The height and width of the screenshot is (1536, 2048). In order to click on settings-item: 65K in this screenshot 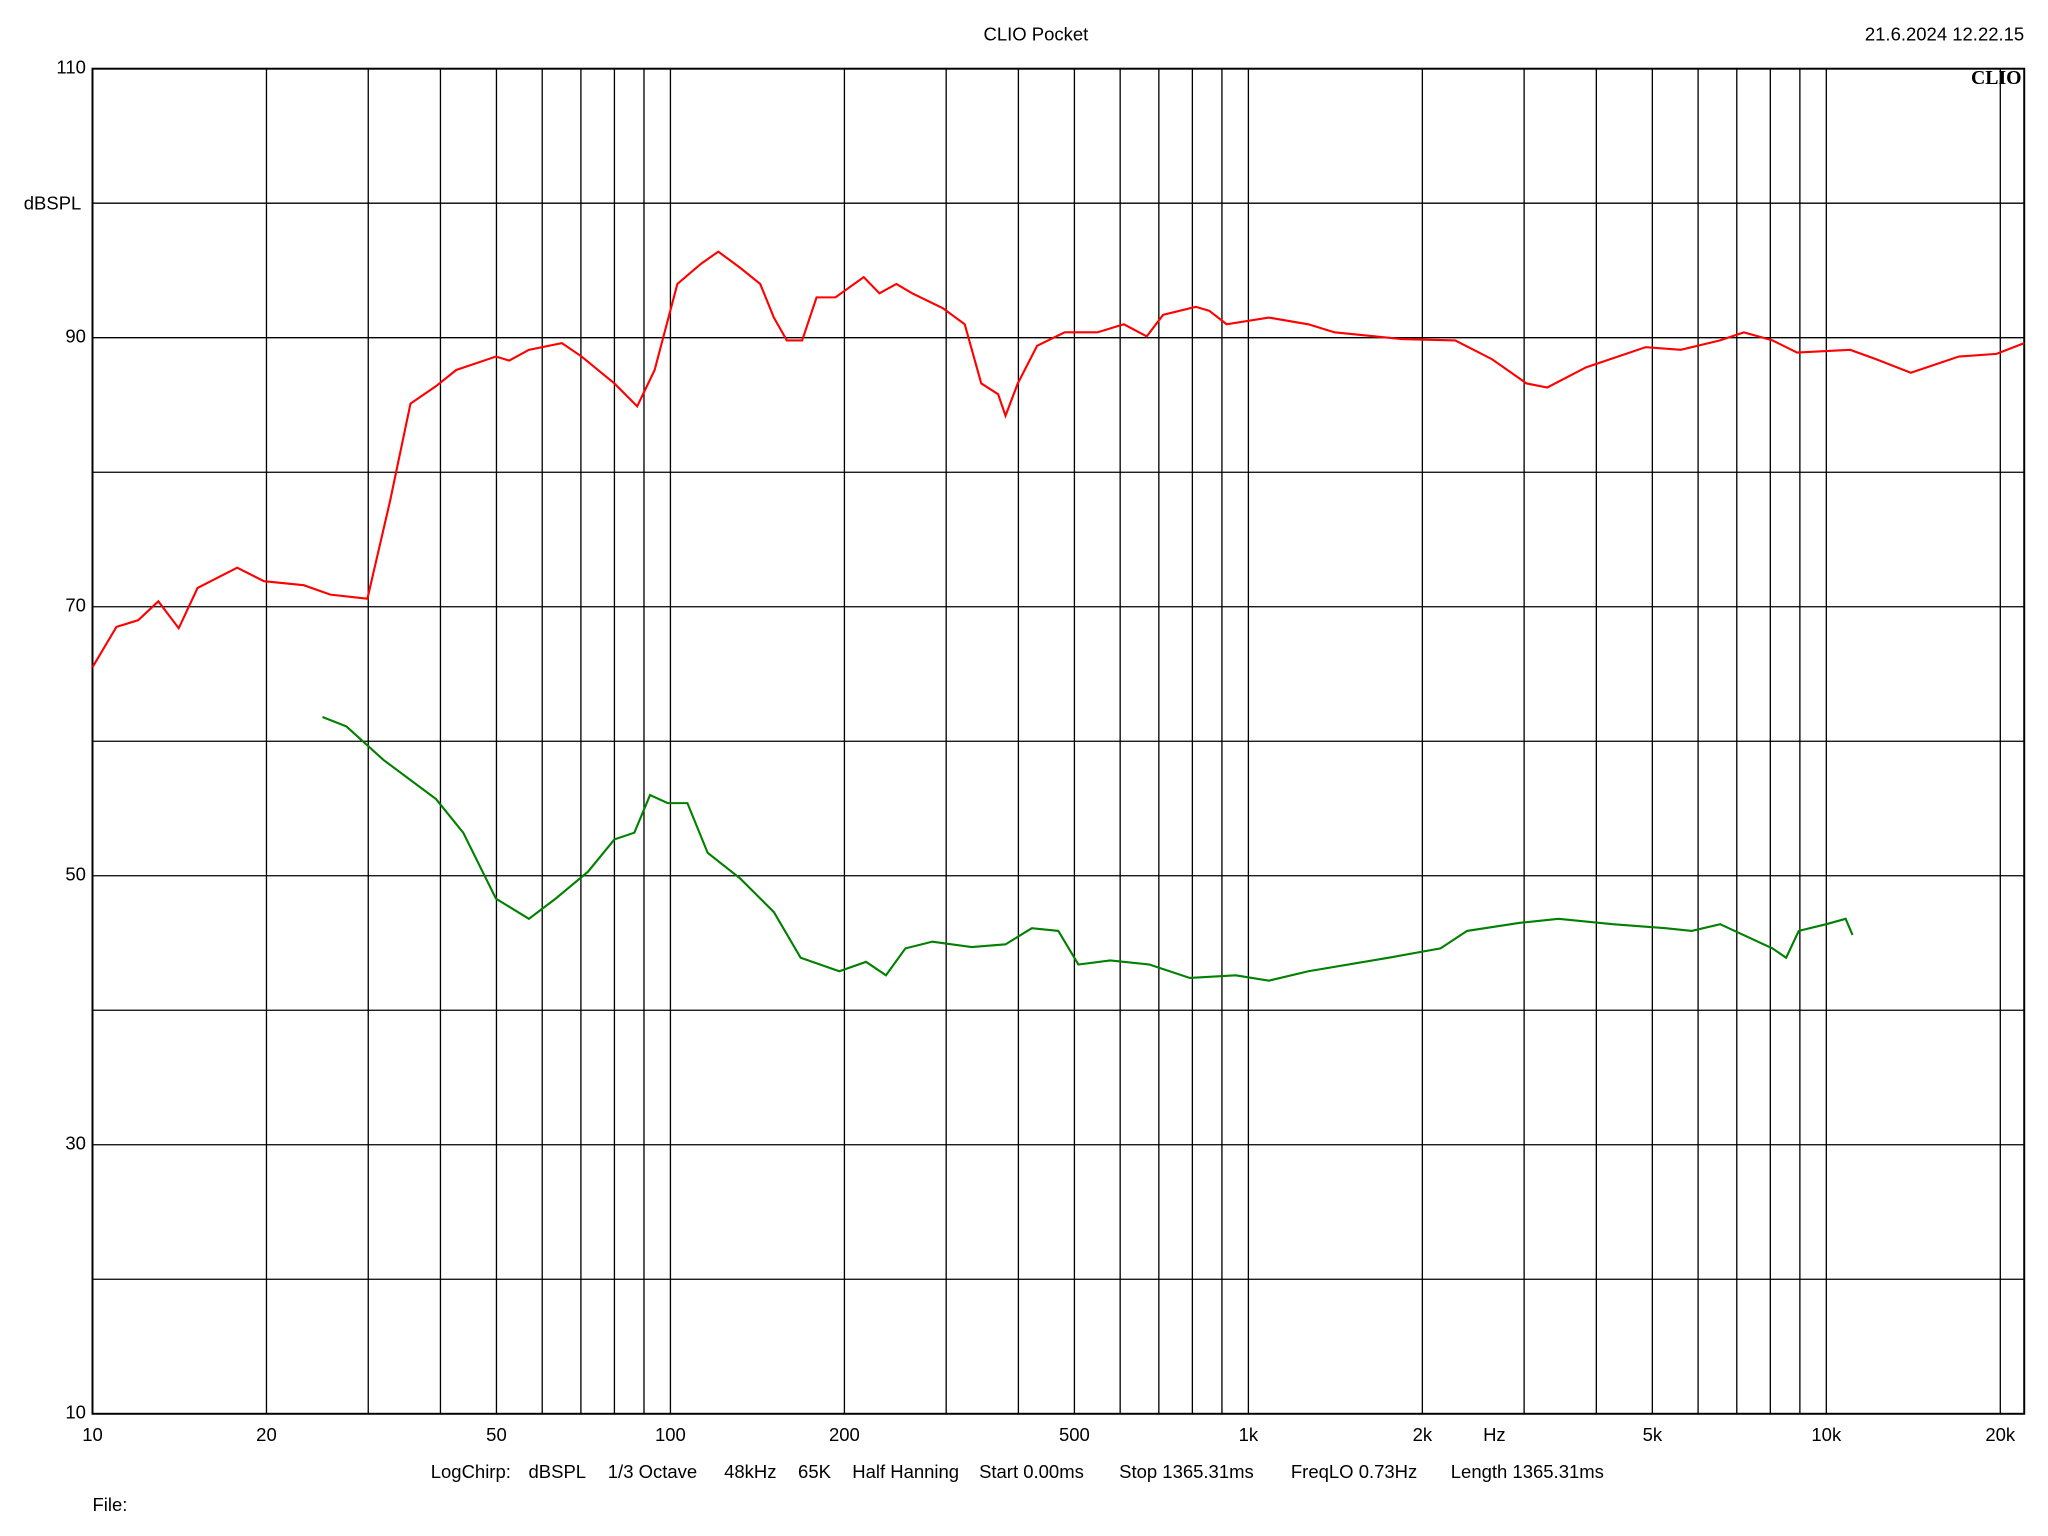, I will do `click(815, 1471)`.